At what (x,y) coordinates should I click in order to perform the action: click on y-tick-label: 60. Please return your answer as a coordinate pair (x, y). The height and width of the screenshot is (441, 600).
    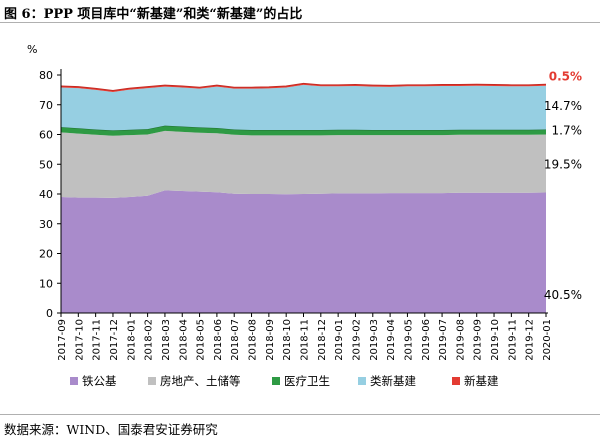
    Looking at the image, I should click on (46, 135).